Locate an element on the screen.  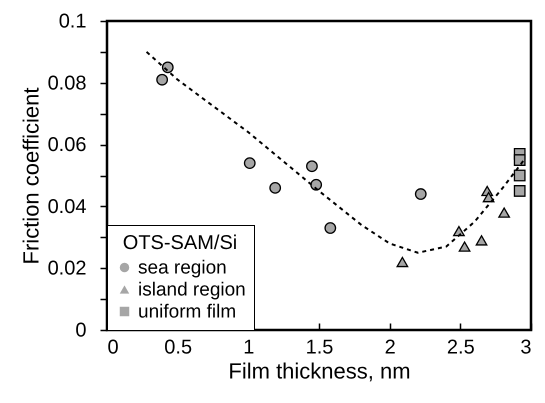
x-tick-label: 2.5 is located at coordinates (460, 347).